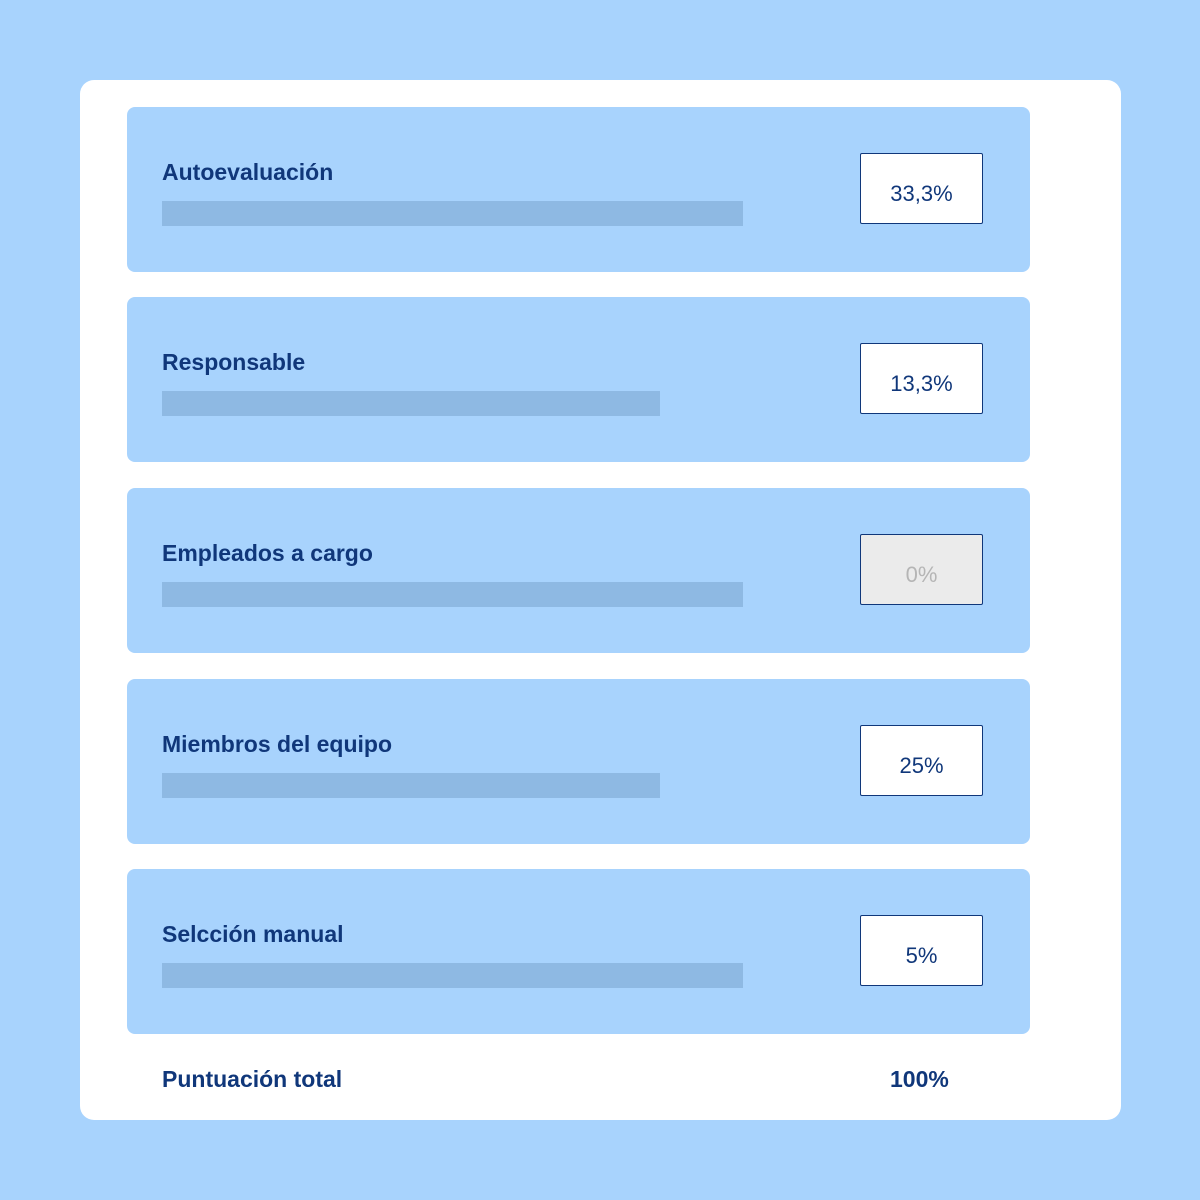  I want to click on weight-input: 25%, so click(921, 760).